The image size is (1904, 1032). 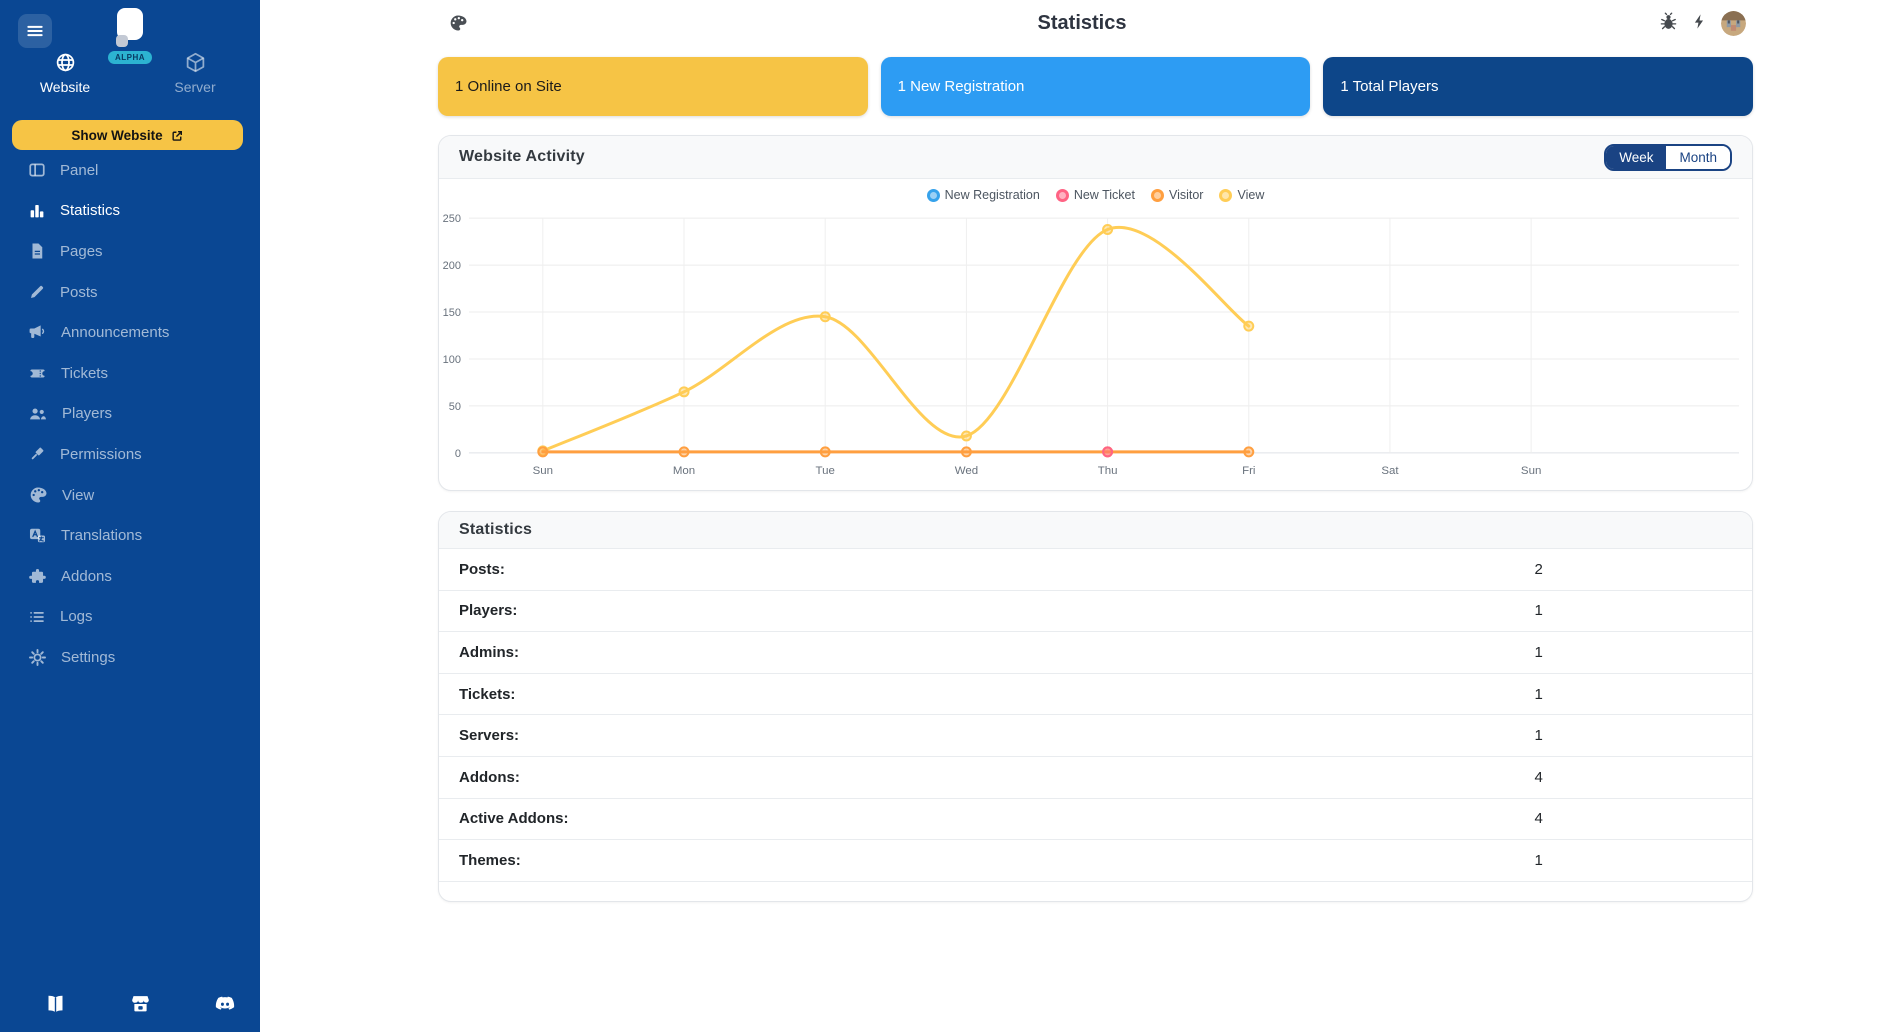 I want to click on theme-palette-button, so click(x=459, y=24).